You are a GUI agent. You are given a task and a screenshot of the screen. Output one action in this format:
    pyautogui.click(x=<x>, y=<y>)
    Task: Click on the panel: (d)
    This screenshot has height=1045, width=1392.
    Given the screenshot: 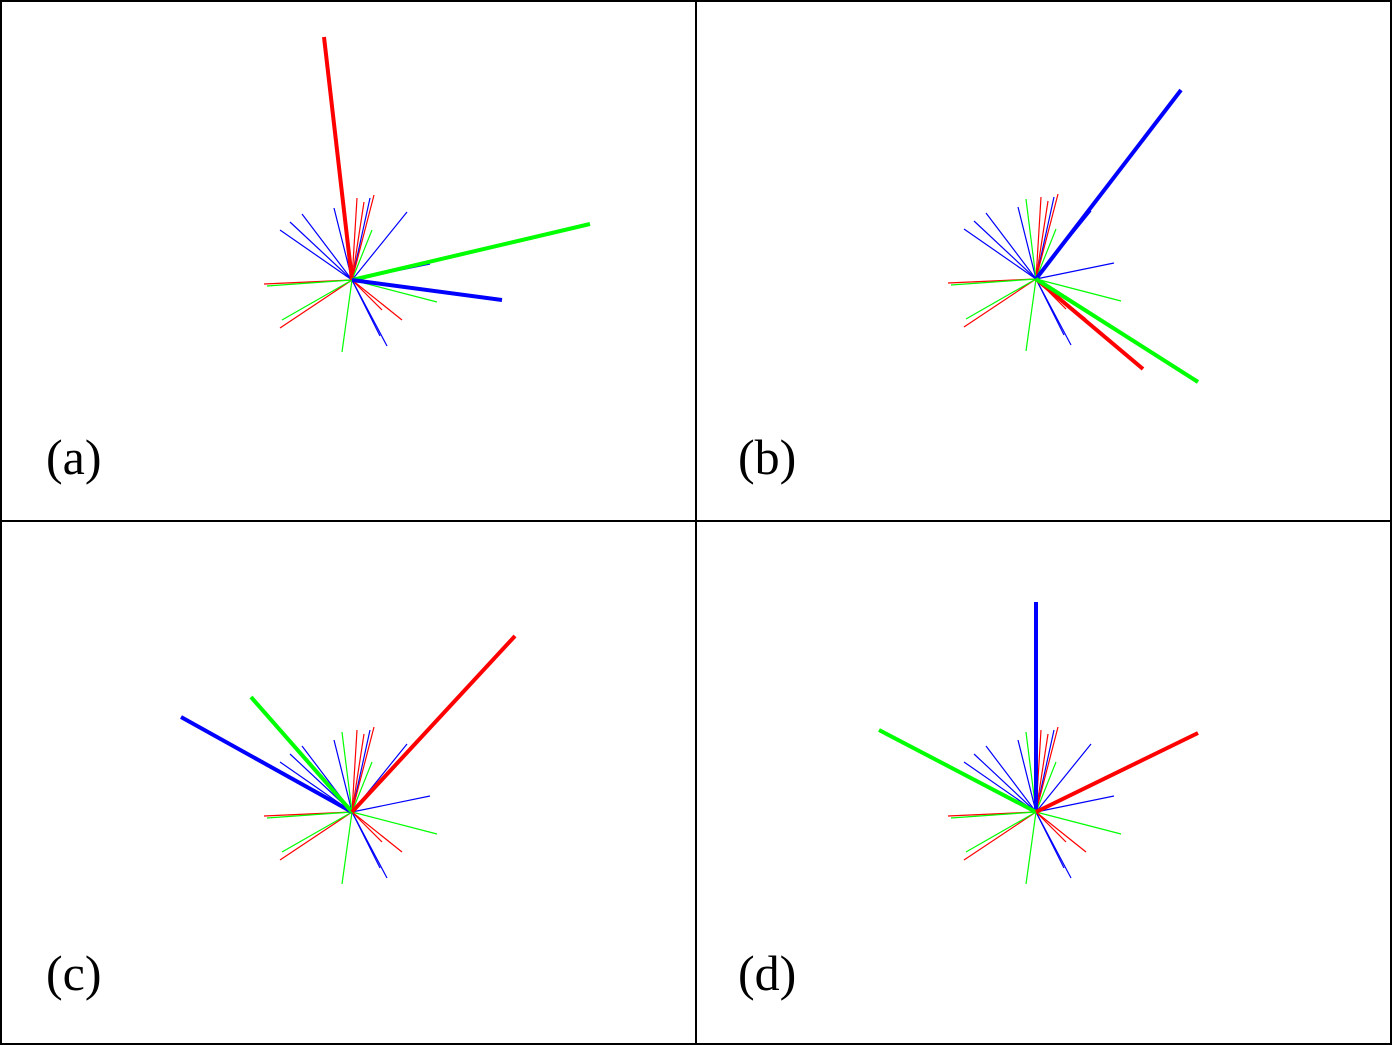 What is the action you would take?
    pyautogui.click(x=968, y=801)
    